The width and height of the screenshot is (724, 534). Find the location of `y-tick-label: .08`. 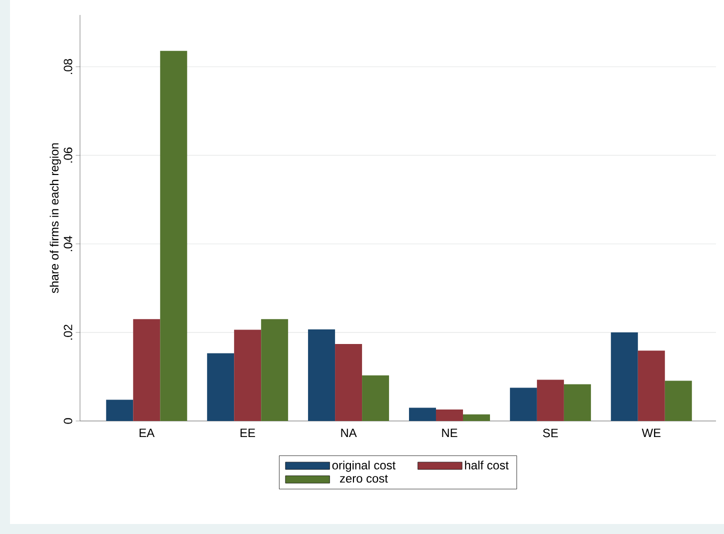

y-tick-label: .08 is located at coordinates (68, 66).